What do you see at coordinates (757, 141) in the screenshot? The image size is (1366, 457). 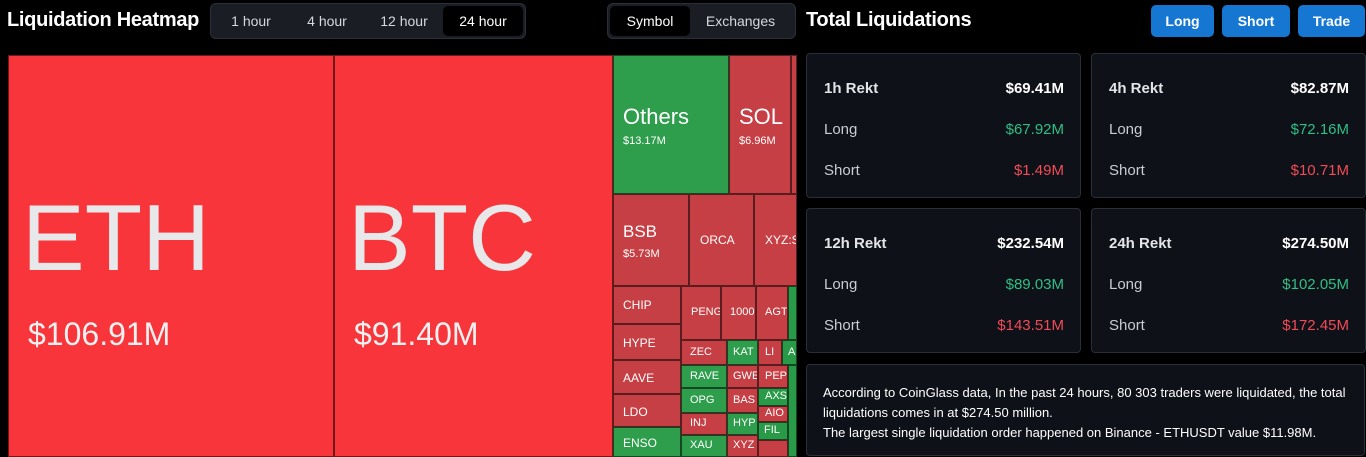 I see `tile-value: $6.96M` at bounding box center [757, 141].